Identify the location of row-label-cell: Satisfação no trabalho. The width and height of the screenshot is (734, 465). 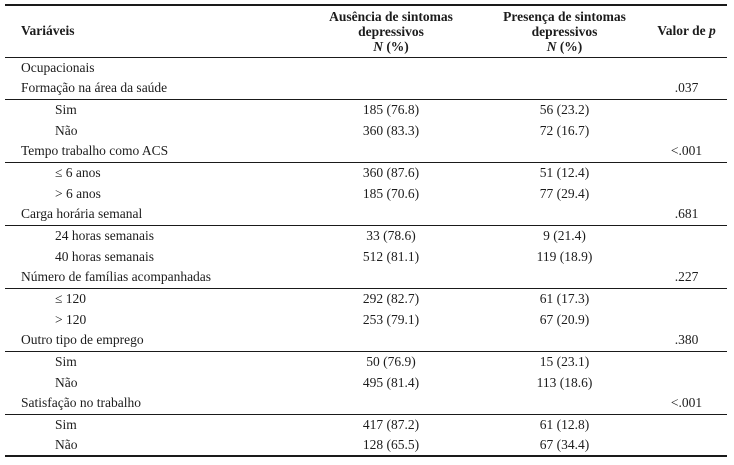
(81, 403).